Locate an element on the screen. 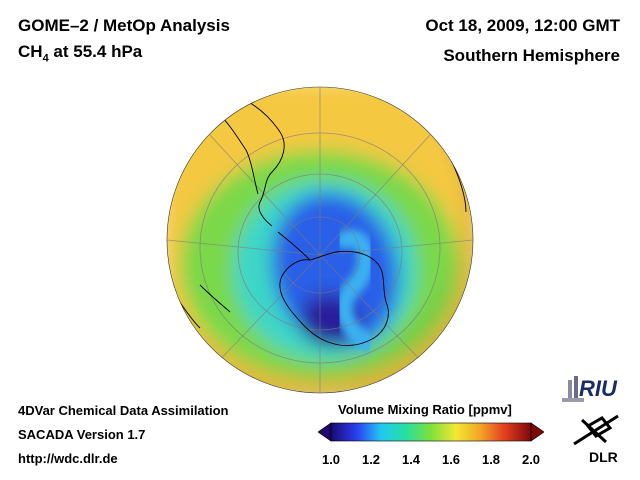 The height and width of the screenshot is (480, 640). species-subscript: 4 is located at coordinates (45, 58).